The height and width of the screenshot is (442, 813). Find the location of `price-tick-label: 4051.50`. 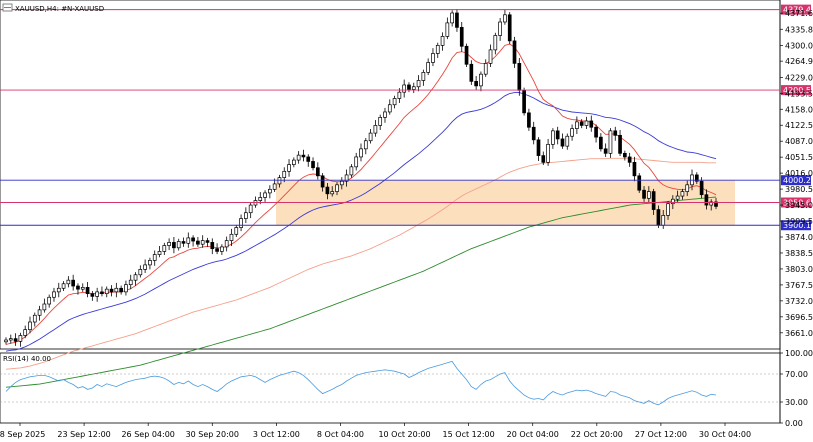

price-tick-label: 4051.50 is located at coordinates (799, 157).